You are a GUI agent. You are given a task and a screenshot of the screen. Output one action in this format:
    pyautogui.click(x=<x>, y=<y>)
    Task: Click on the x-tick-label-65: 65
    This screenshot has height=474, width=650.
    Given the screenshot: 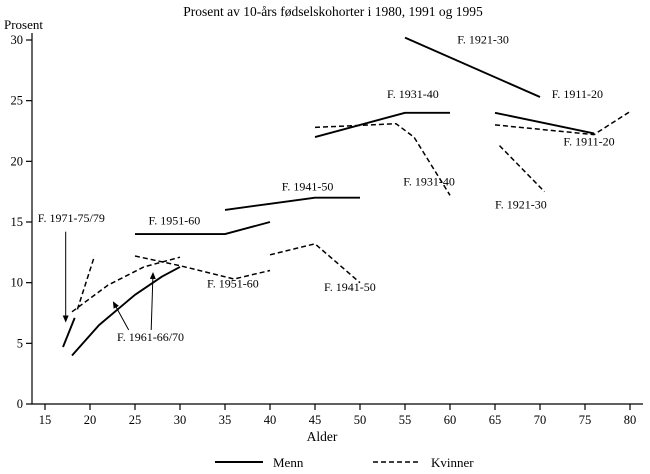 What is the action you would take?
    pyautogui.click(x=495, y=420)
    